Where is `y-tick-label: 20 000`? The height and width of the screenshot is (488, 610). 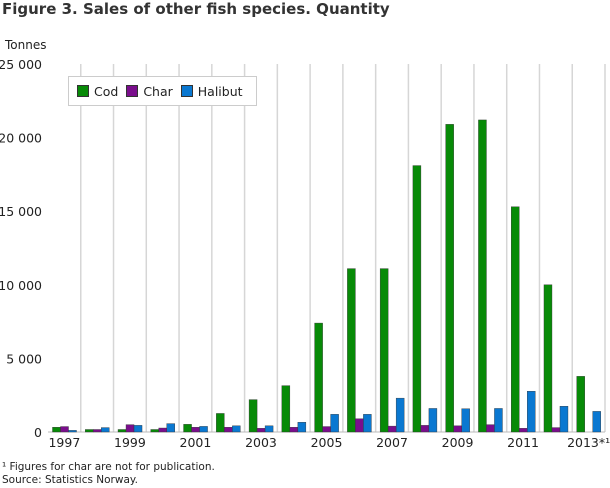 y-tick-label: 20 000 is located at coordinates (21, 138).